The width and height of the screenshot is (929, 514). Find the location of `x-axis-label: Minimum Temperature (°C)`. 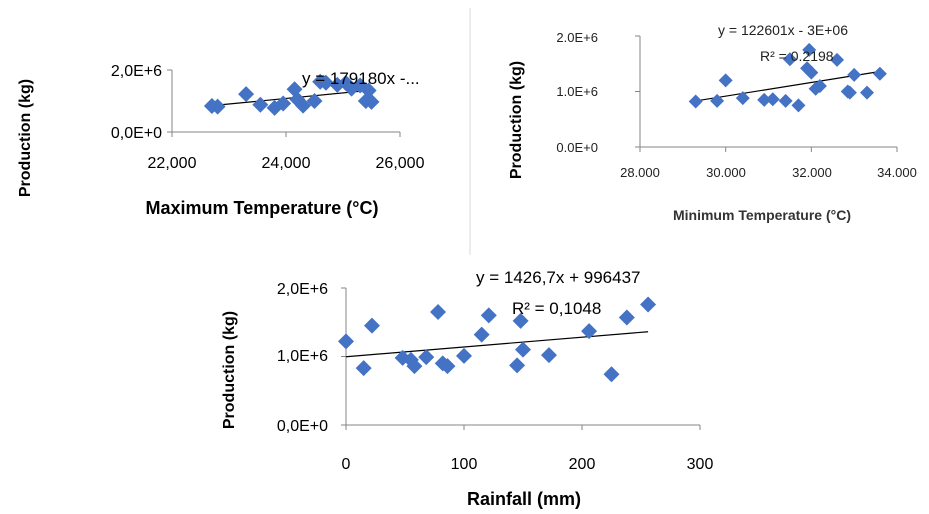

x-axis-label: Minimum Temperature (°C) is located at coordinates (762, 215).